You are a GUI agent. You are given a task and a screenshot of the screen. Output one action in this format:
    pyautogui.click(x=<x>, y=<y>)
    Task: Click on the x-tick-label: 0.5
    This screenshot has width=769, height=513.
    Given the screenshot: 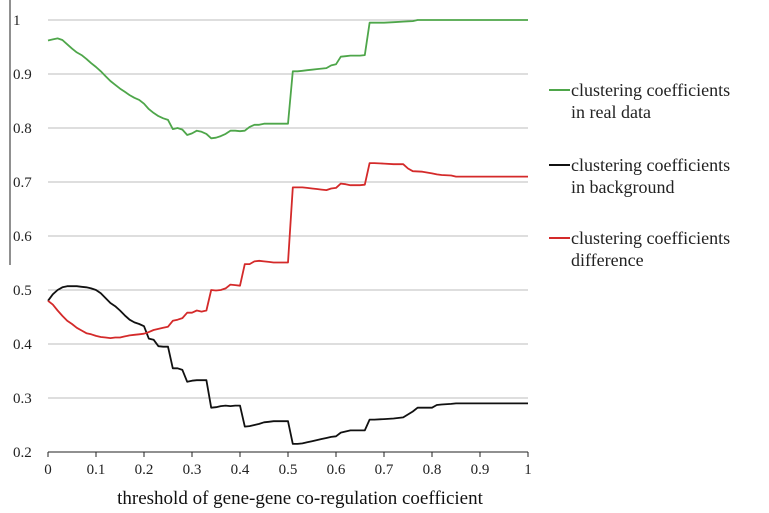 What is the action you would take?
    pyautogui.click(x=288, y=470)
    